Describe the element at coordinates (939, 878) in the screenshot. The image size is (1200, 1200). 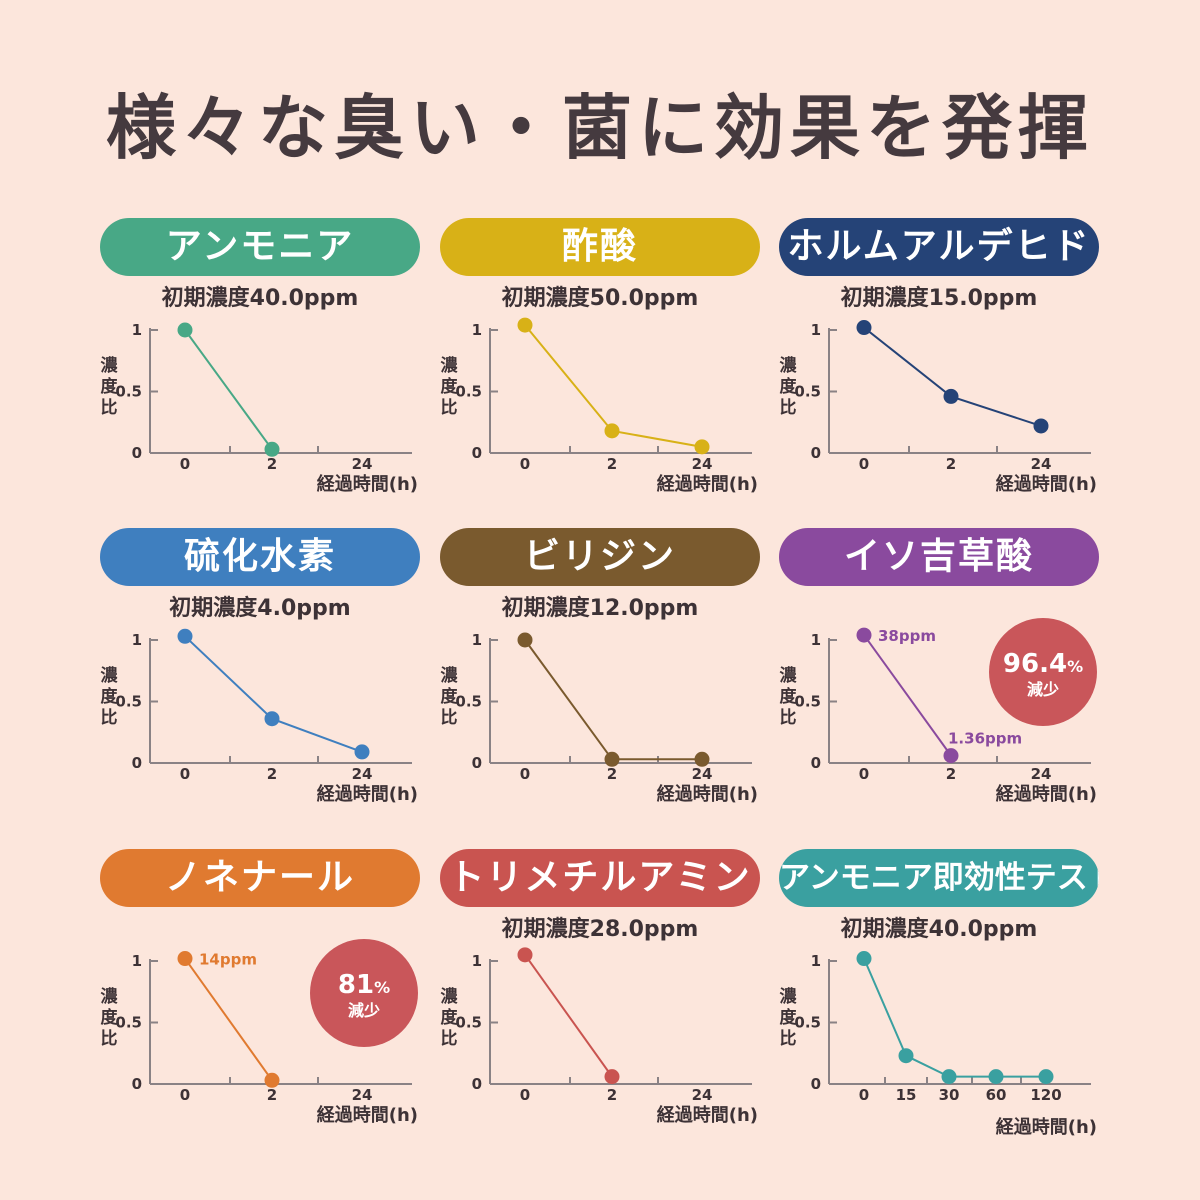
I see `chart-title: アンモニア即効性テスト` at that location.